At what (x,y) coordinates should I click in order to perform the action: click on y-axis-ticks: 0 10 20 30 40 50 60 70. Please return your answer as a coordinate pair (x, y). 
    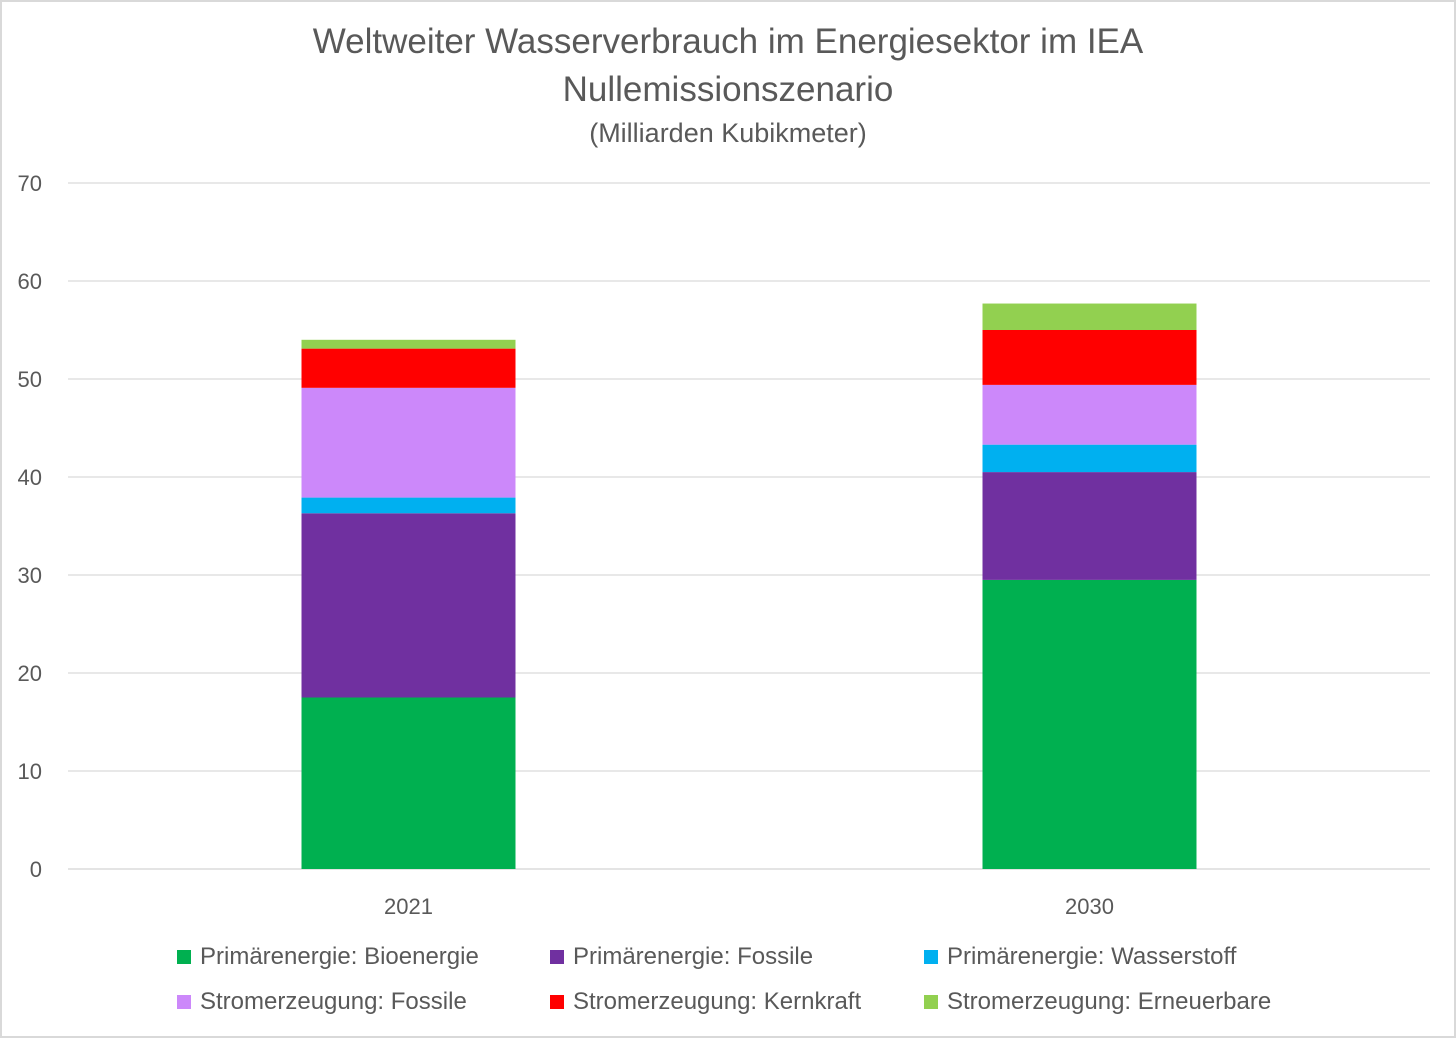
    Looking at the image, I should click on (30, 526).